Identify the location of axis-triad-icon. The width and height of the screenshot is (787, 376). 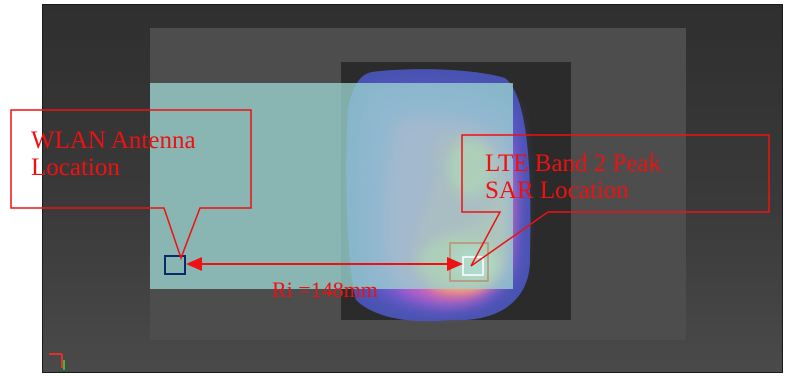
(57, 361).